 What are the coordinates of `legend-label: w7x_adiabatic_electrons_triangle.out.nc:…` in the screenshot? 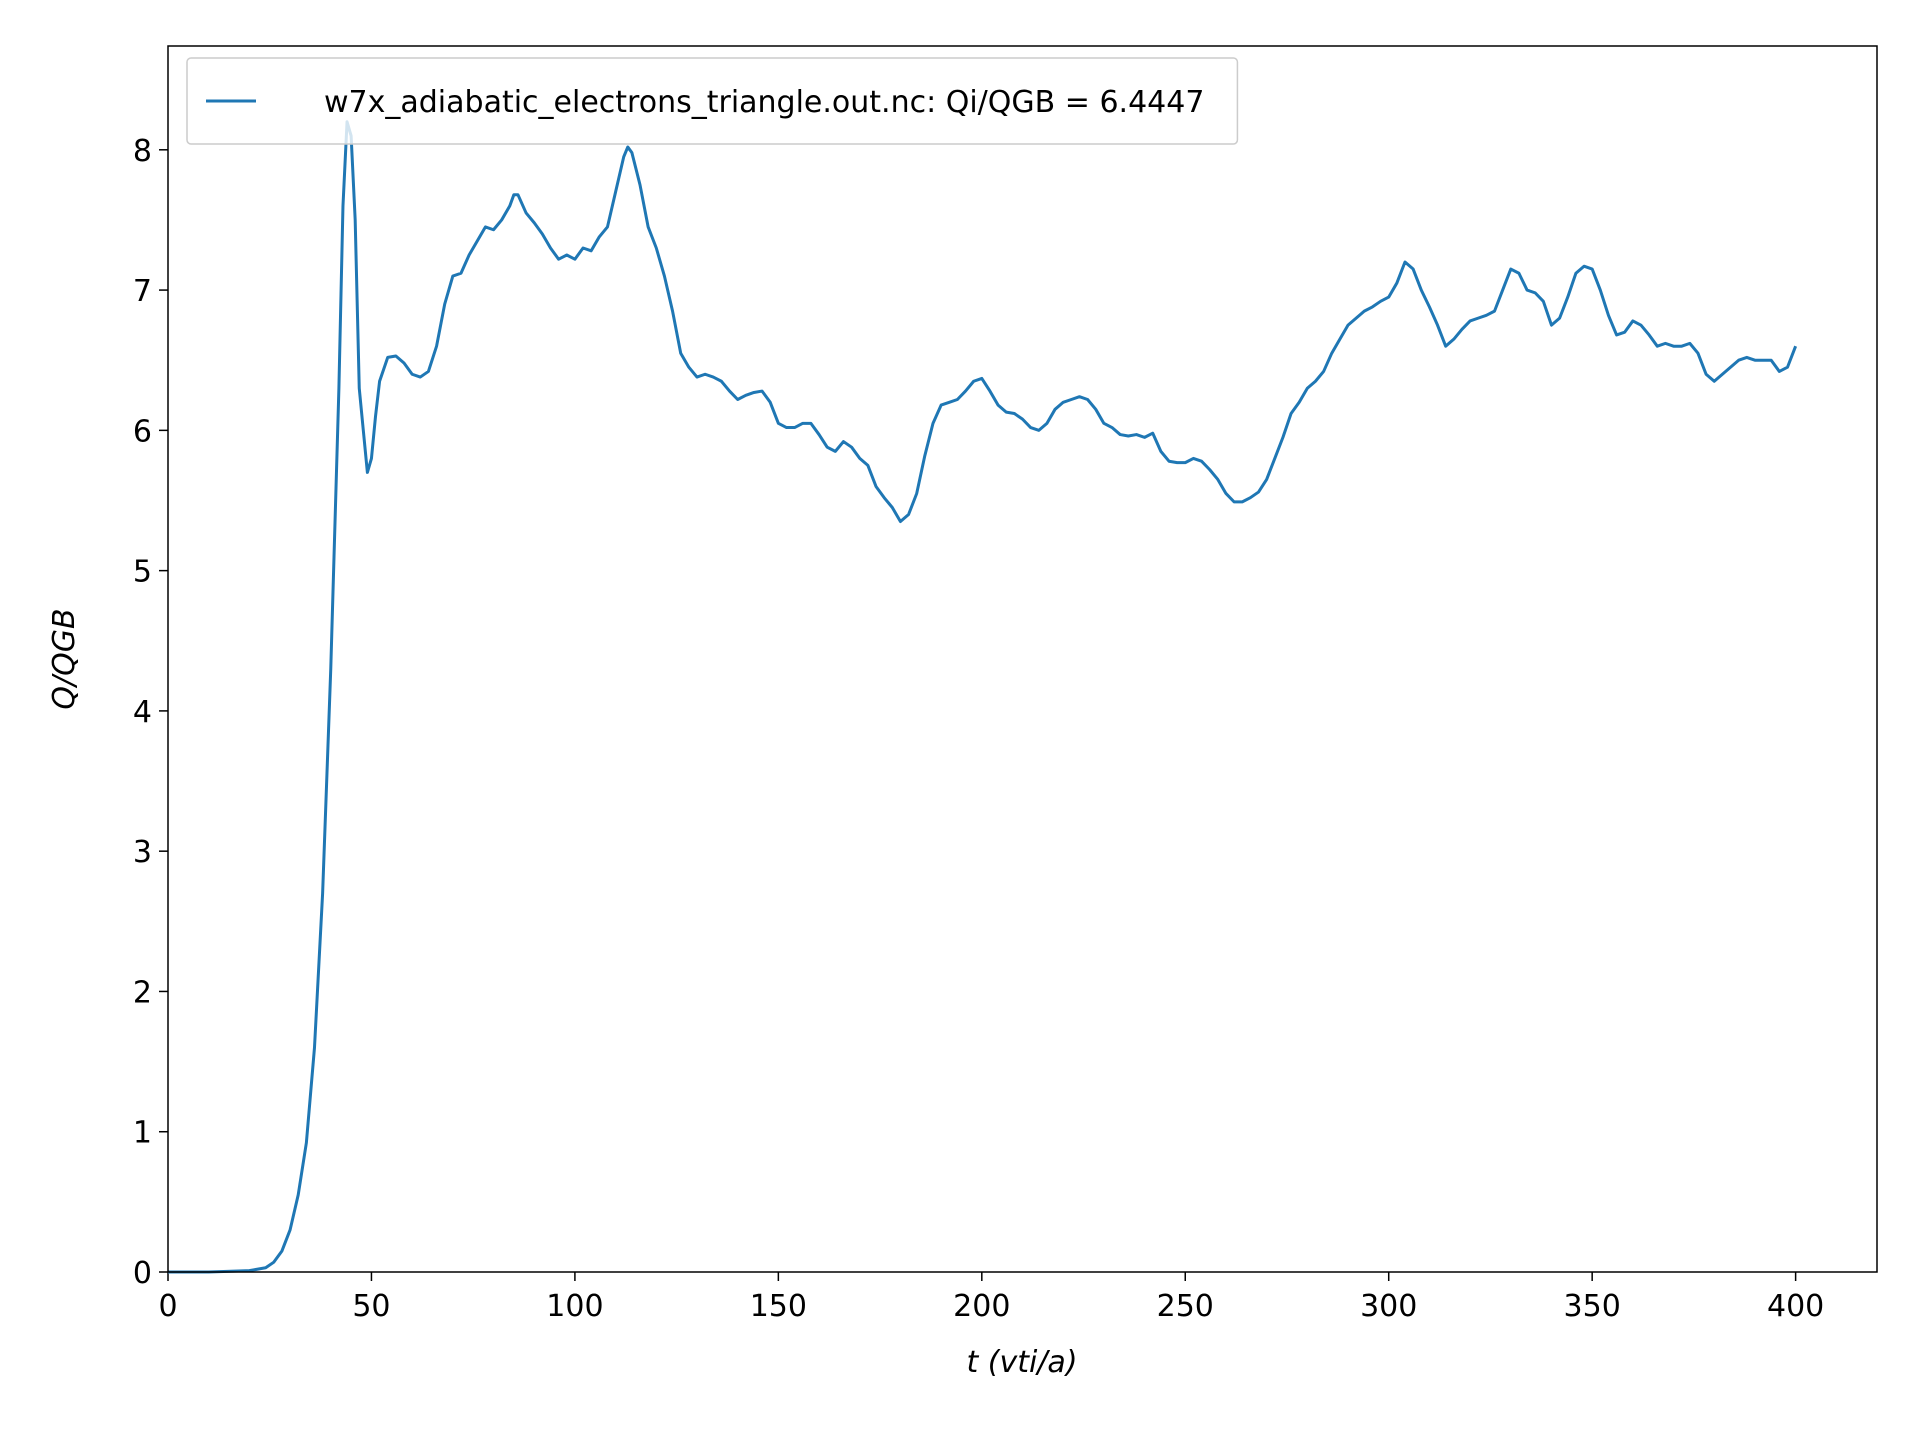 It's located at (764, 102).